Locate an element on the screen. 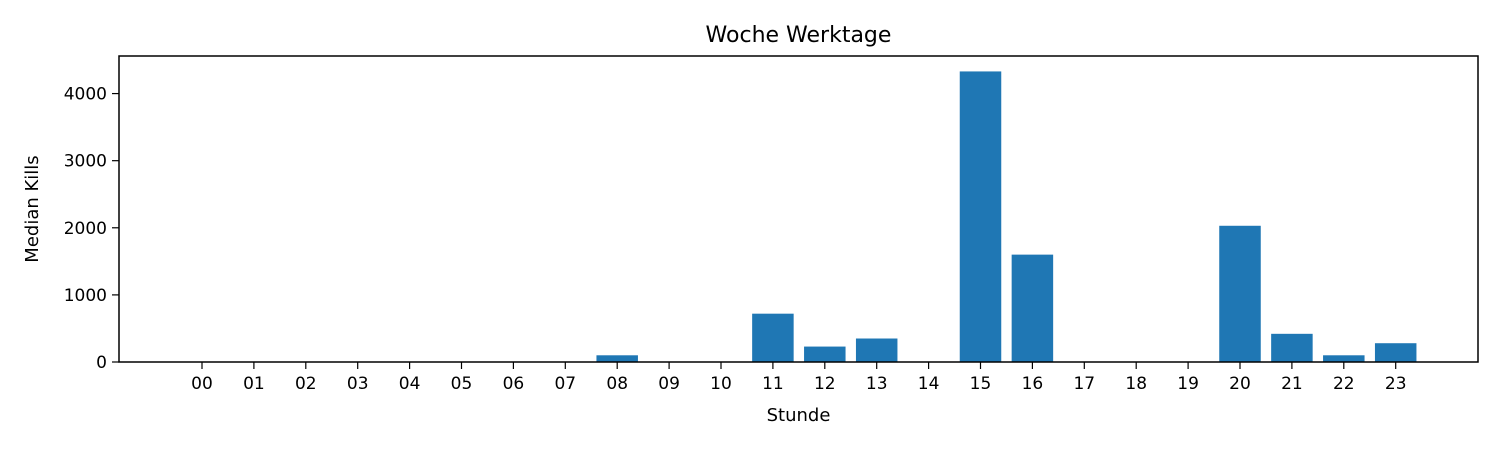 The height and width of the screenshot is (454, 1500). x-tick-label-04: 04 is located at coordinates (410, 384).